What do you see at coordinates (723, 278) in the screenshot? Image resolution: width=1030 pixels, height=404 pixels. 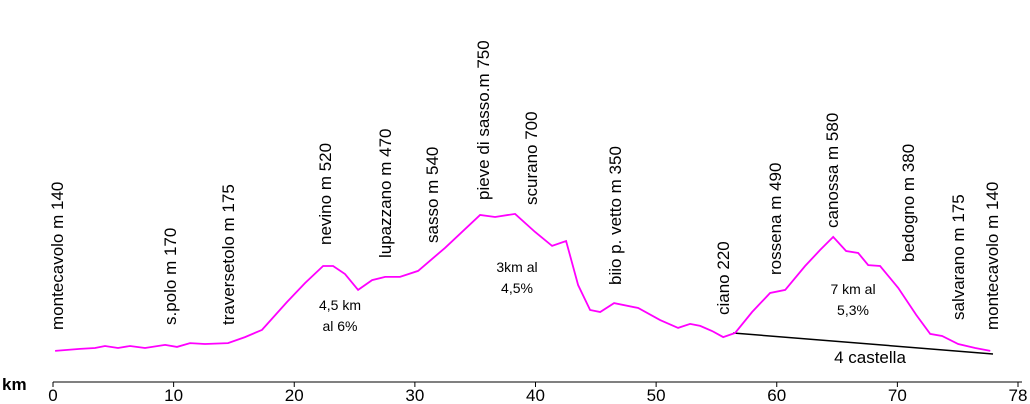 I see `place-label: ciano 220` at bounding box center [723, 278].